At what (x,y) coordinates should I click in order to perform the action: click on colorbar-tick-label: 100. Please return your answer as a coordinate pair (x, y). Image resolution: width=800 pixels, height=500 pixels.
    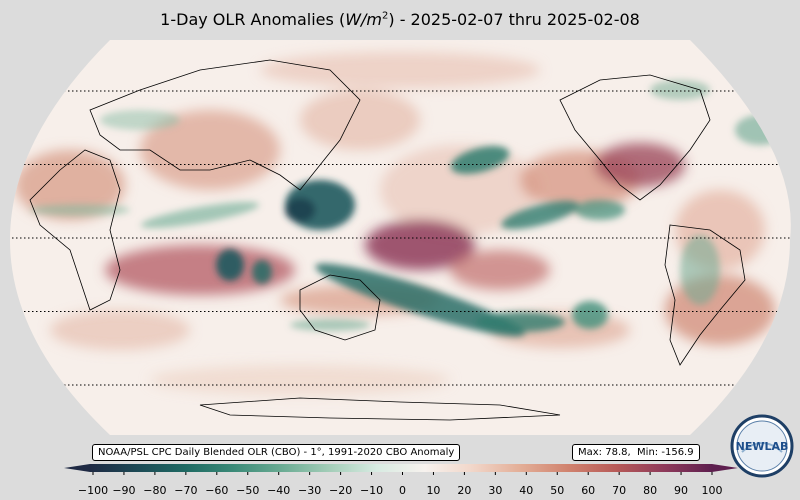
    Looking at the image, I should click on (712, 490).